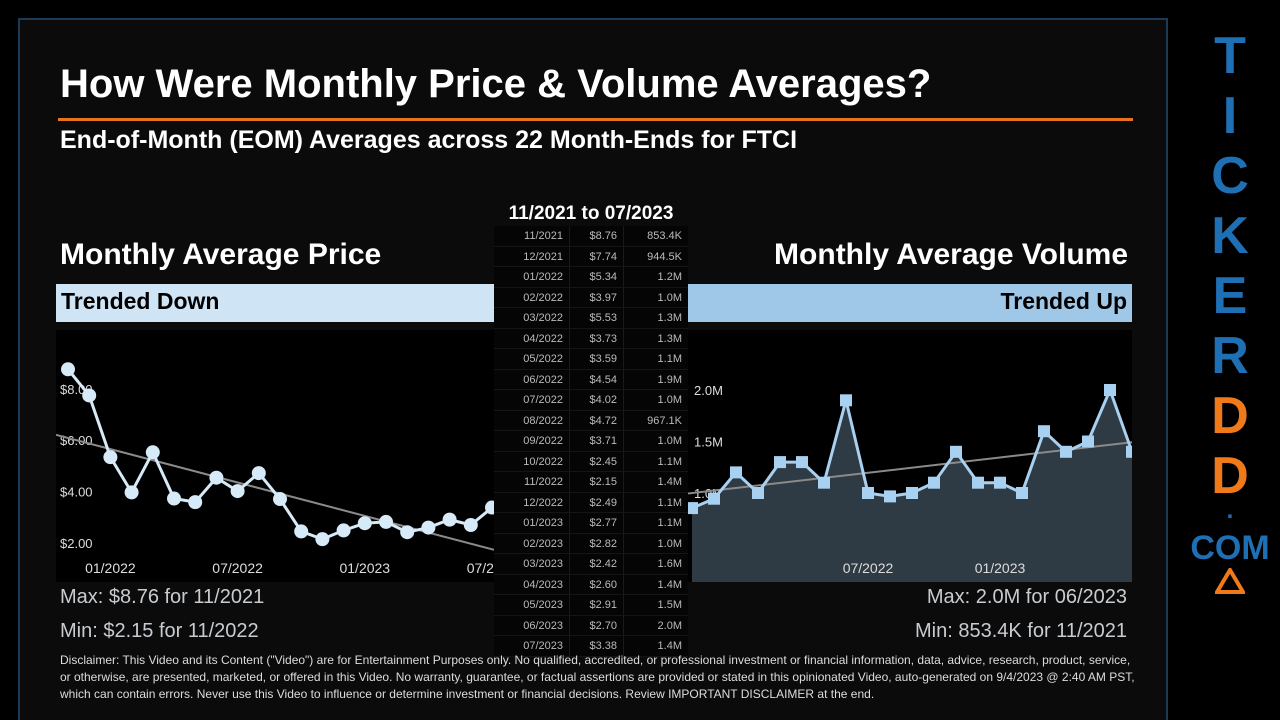 Image resolution: width=1280 pixels, height=720 pixels. Describe the element at coordinates (591, 420) in the screenshot. I see `table-row: 08/2022 $4.72 967.1K` at that location.